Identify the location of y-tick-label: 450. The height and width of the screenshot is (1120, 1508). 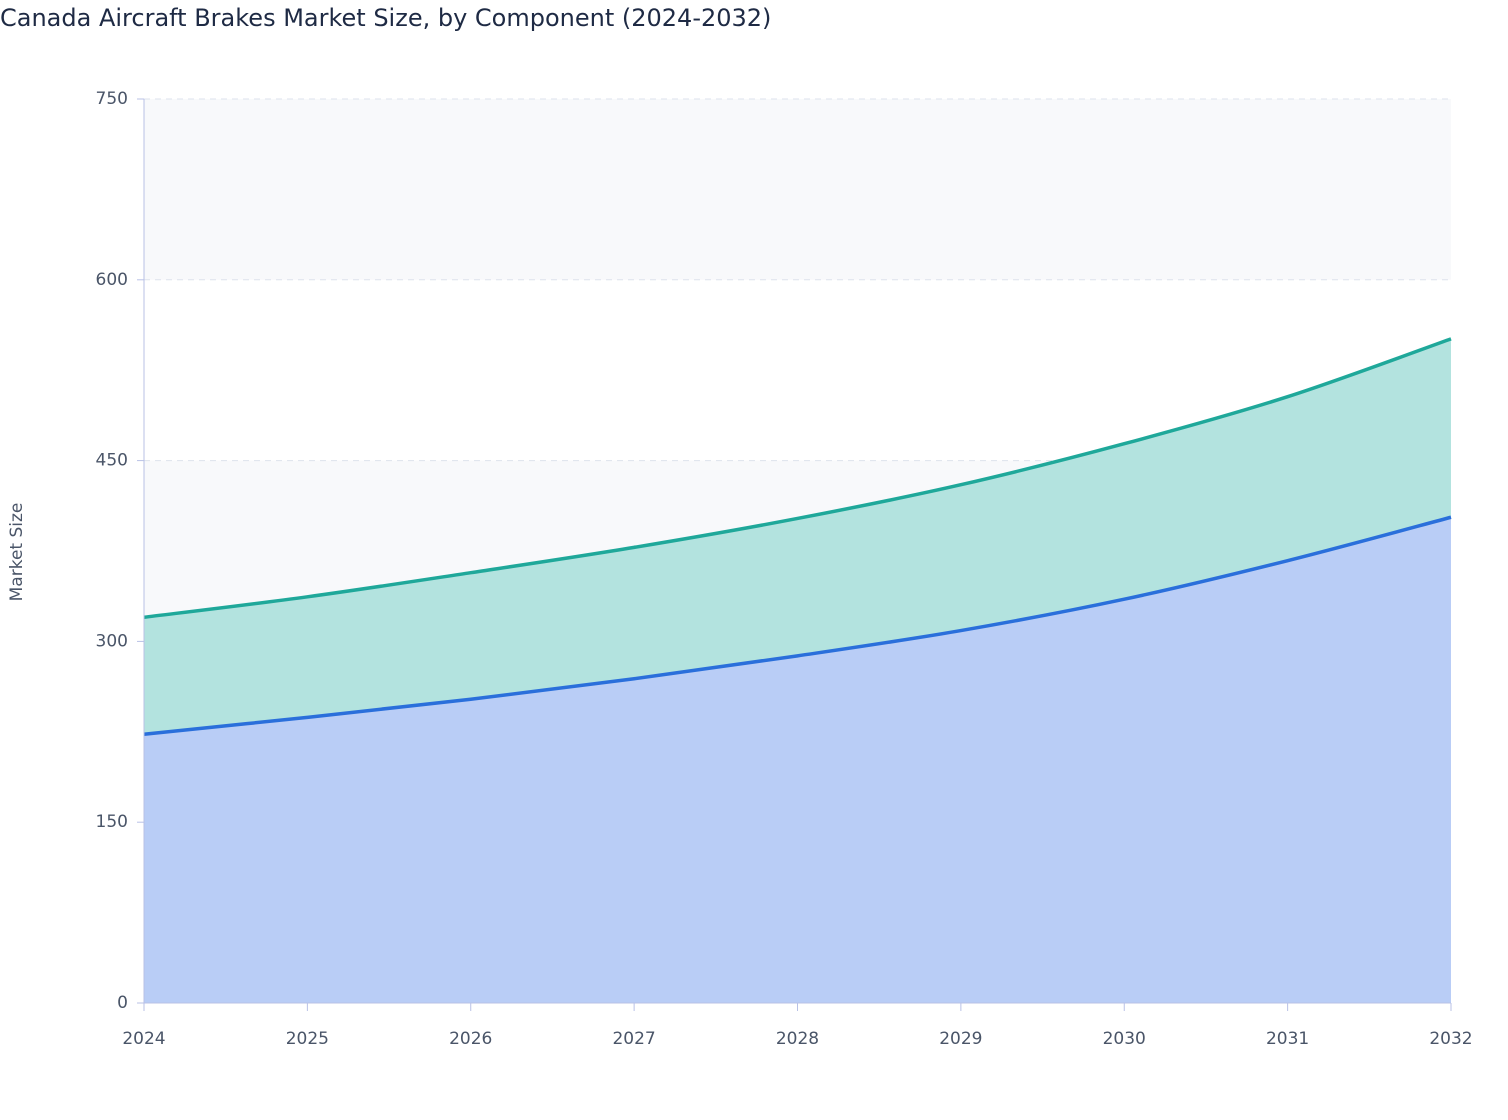
(112, 461).